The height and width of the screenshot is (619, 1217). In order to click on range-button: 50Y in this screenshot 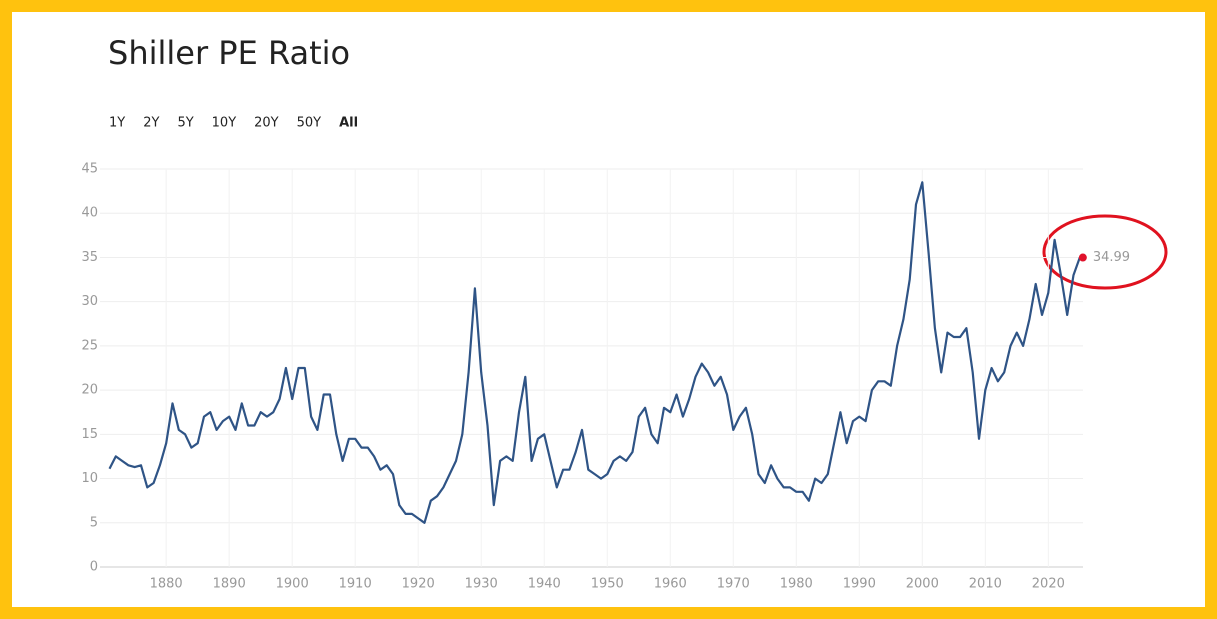, I will do `click(309, 123)`.